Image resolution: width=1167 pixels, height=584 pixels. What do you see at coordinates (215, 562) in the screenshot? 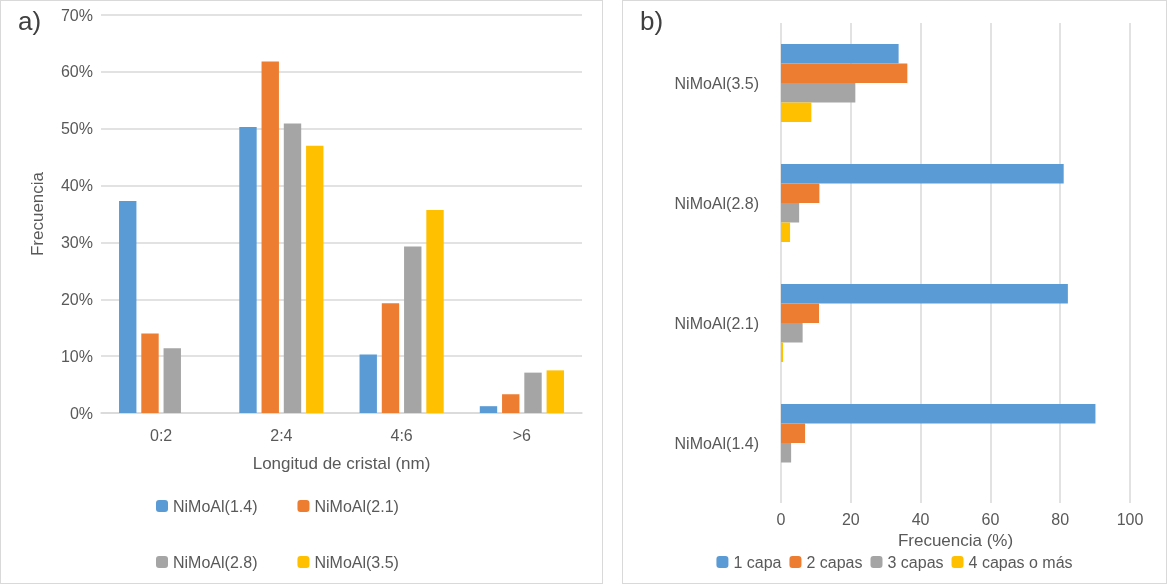
I see `legend-label: NiMoAl(2.8)` at bounding box center [215, 562].